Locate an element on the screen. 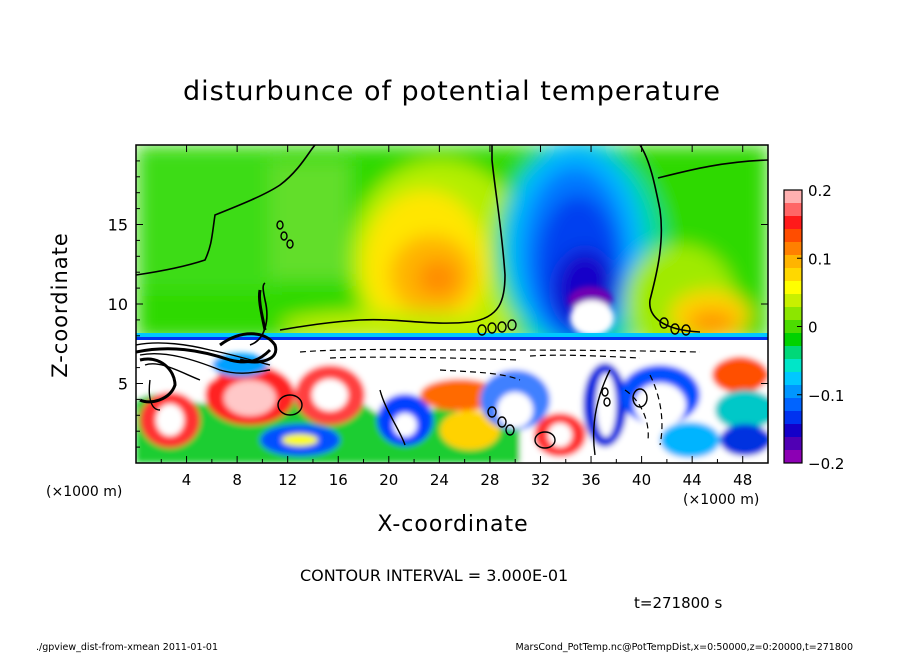 Image resolution: width=904 pixels, height=654 pixels. x-tick-label: 12 is located at coordinates (287, 480).